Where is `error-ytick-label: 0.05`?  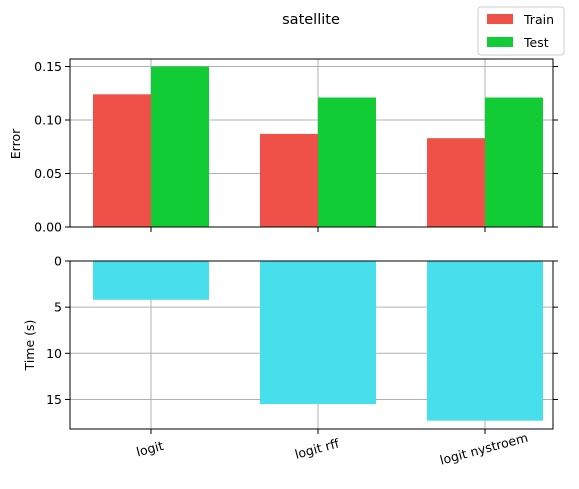
error-ytick-label: 0.05 is located at coordinates (48, 173).